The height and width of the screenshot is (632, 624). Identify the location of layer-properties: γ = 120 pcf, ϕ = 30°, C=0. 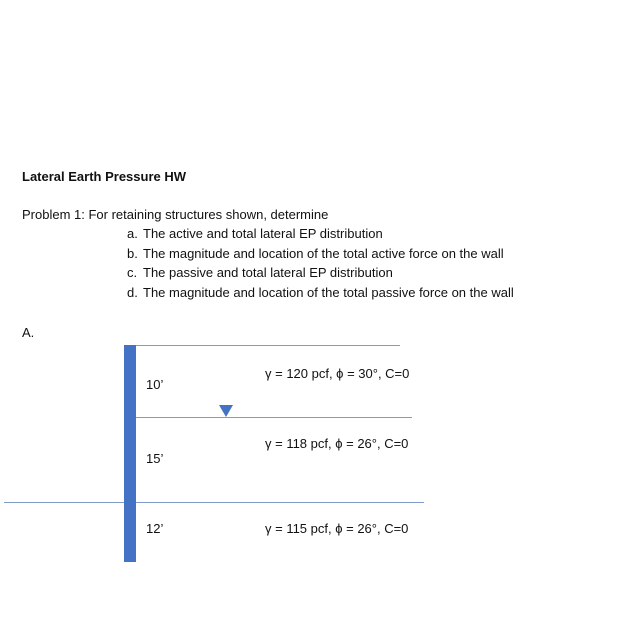
(337, 373).